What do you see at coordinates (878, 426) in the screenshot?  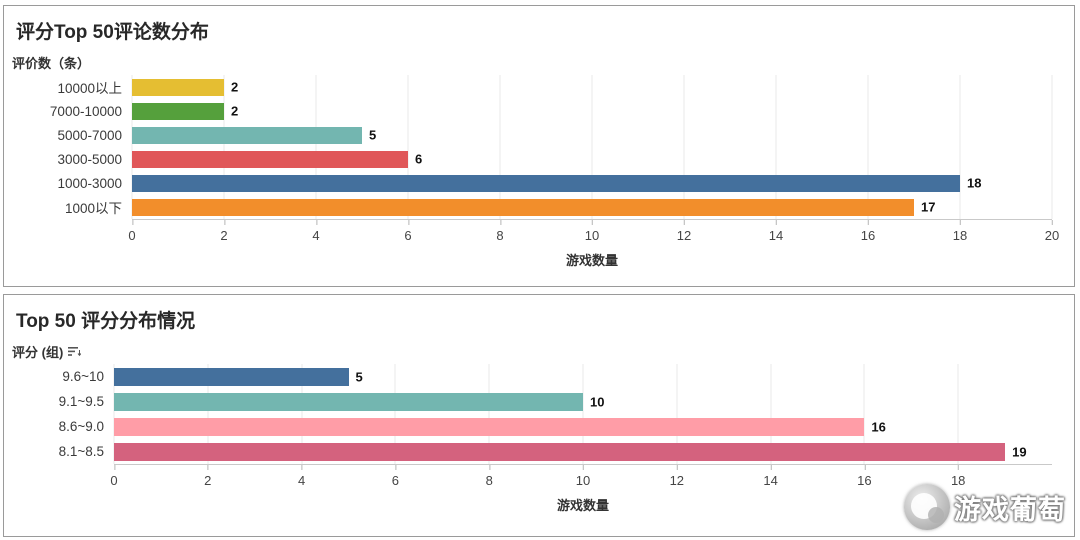 I see `bar-value-label: 16` at bounding box center [878, 426].